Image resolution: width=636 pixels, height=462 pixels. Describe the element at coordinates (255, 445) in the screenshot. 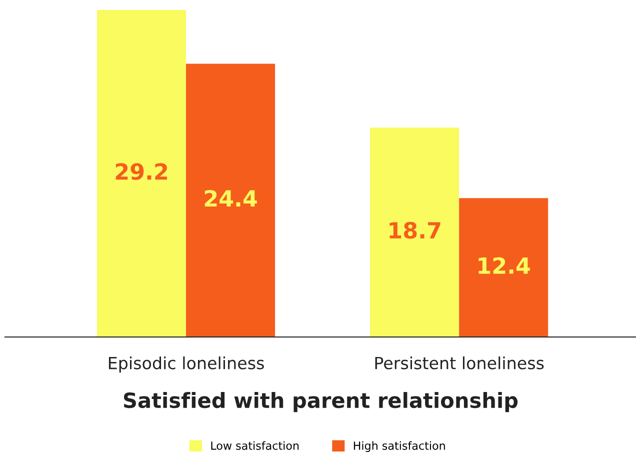

I see `legend-label: Low satisfaction` at that location.